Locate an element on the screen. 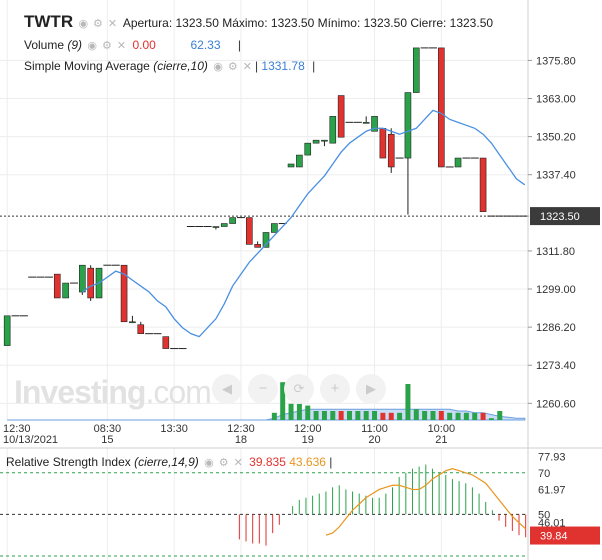 This screenshot has width=602, height=560. price-tick-label: 1286.20 is located at coordinates (556, 328).